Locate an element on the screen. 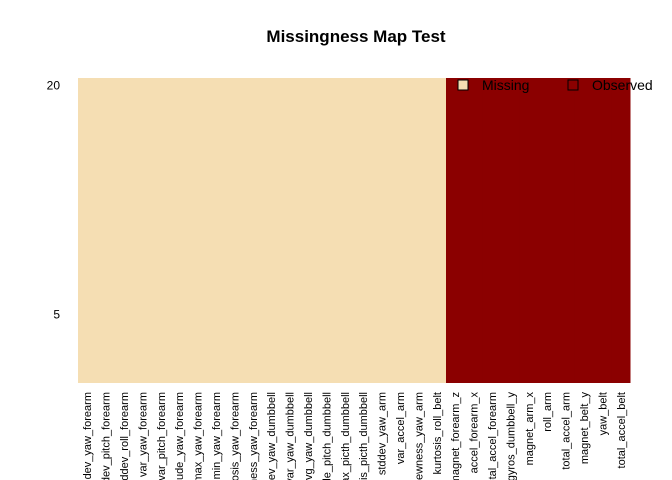  x-tick-label: min_yaw_forearm is located at coordinates (217, 435).